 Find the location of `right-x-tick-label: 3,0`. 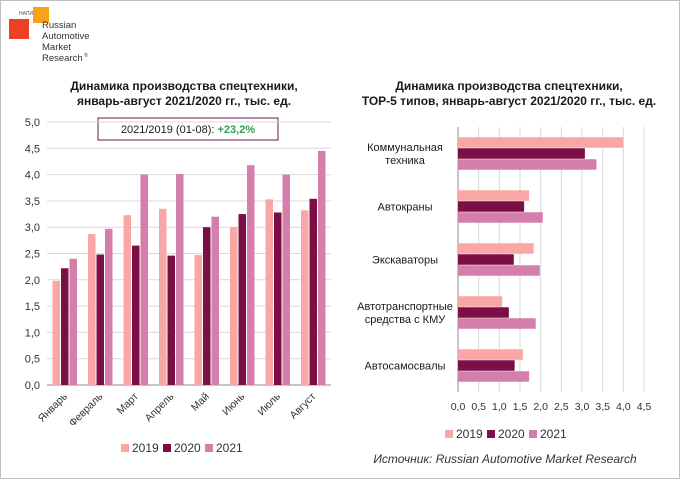

right-x-tick-label: 3,0 is located at coordinates (582, 407).